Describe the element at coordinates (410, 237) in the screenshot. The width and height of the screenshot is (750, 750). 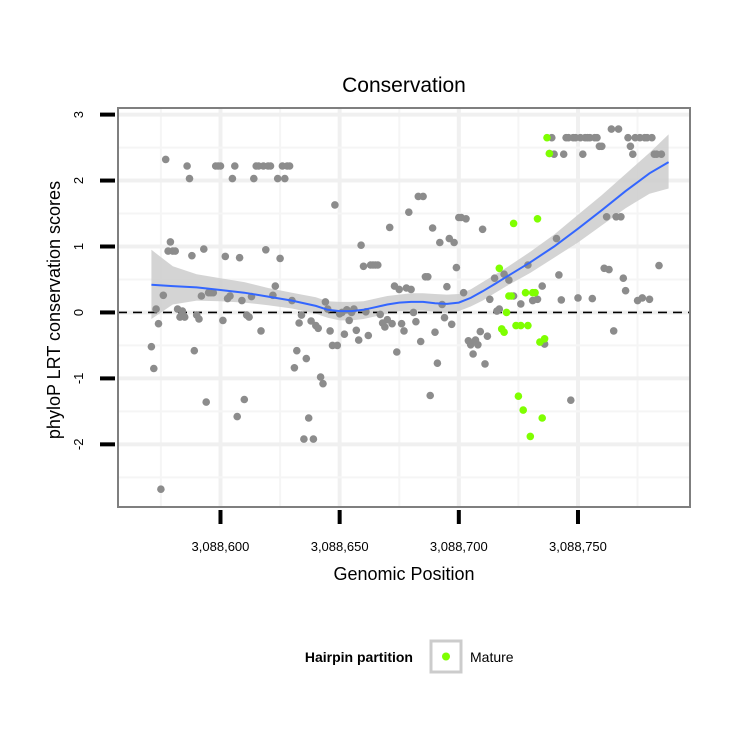
I see `smooth-trend-line` at that location.